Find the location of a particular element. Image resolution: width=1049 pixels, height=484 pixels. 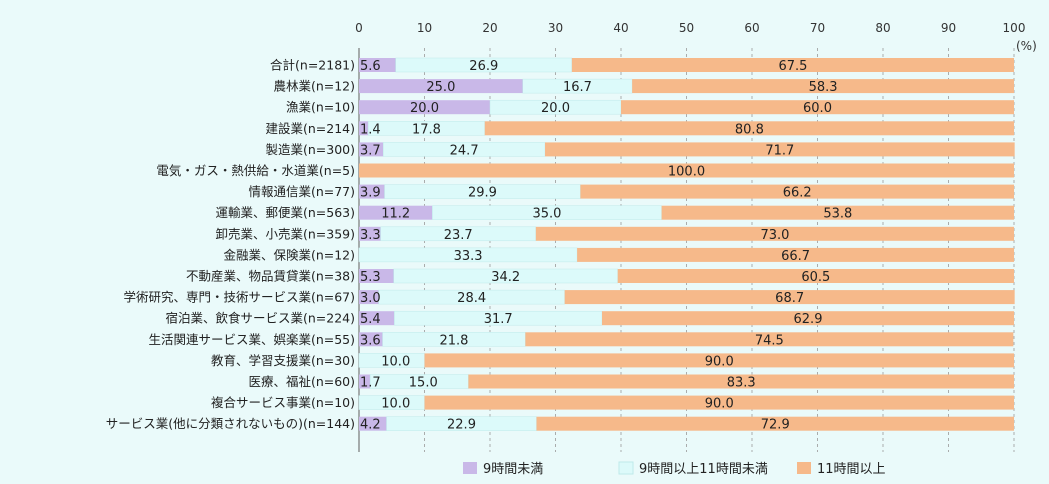

data-label: 11.2 is located at coordinates (395, 214).